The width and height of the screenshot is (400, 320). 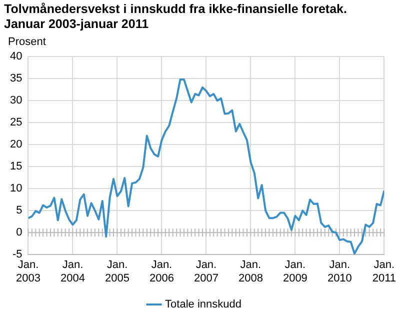 What do you see at coordinates (19, 210) in the screenshot?
I see `y-tick-label: 5` at bounding box center [19, 210].